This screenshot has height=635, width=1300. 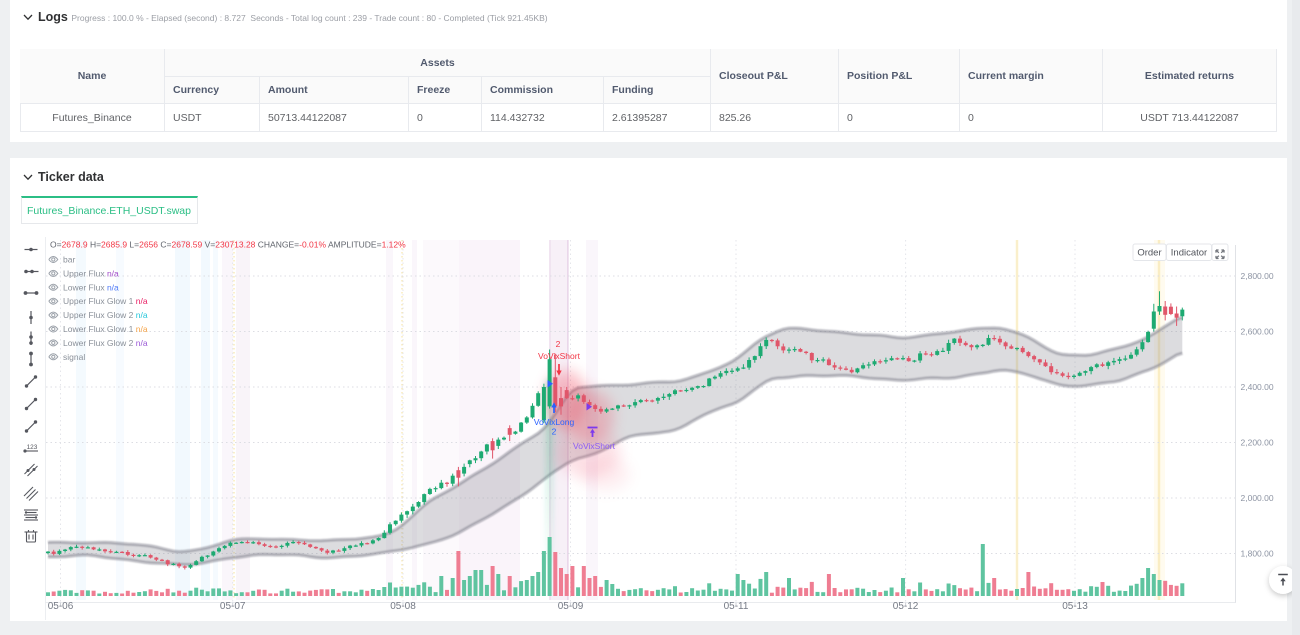 What do you see at coordinates (554, 422) in the screenshot?
I see `svg-text: VoVixLong` at bounding box center [554, 422].